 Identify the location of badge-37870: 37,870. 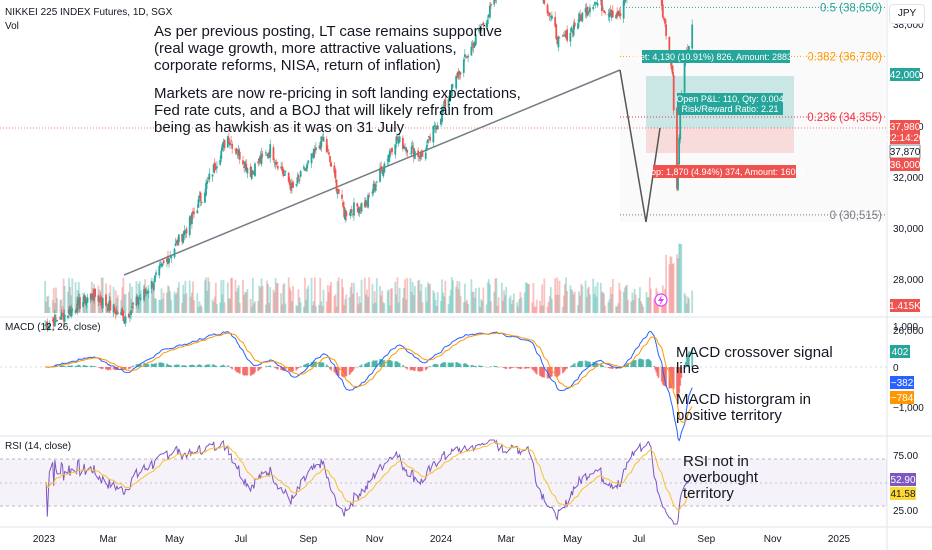
(905, 152).